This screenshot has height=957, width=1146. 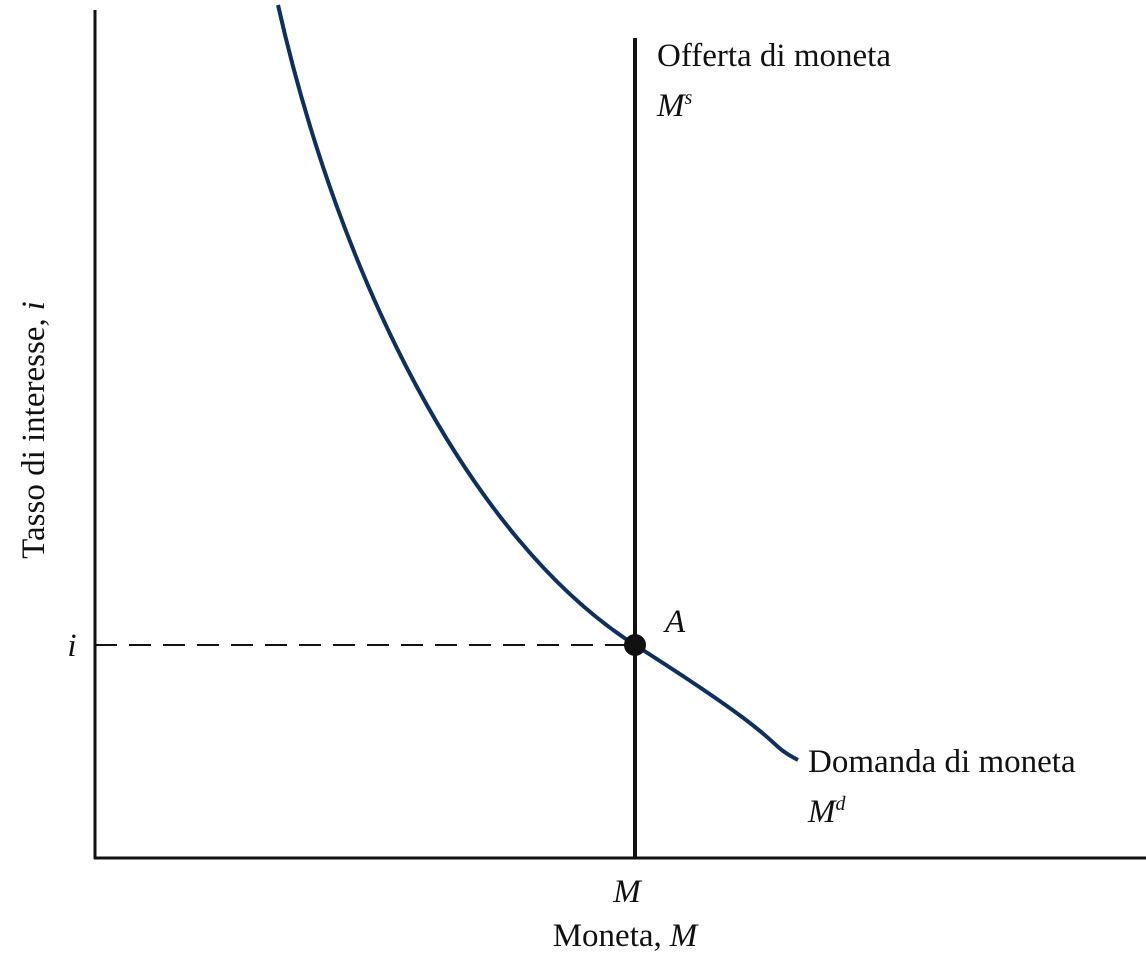 I want to click on equilibrium-point, so click(x=635, y=645).